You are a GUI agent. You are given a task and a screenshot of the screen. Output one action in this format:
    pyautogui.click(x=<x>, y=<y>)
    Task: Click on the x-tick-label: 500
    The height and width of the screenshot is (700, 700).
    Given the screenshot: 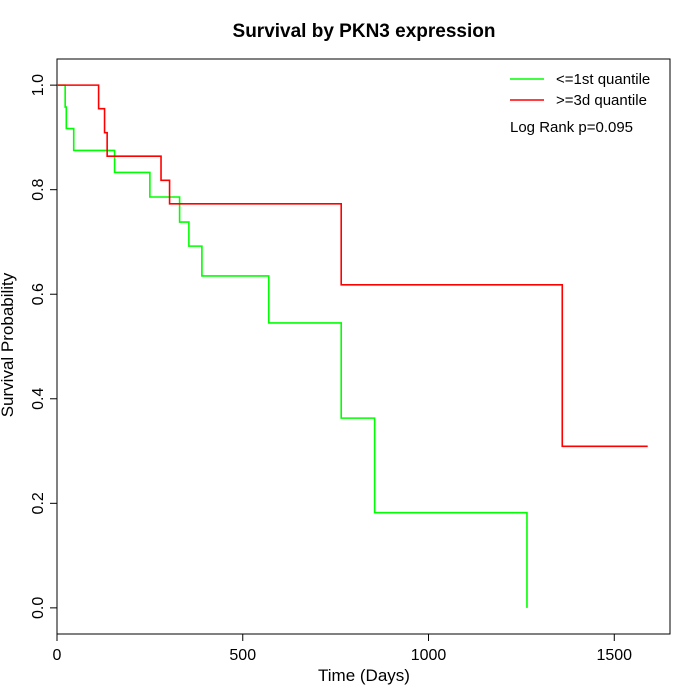 What is the action you would take?
    pyautogui.click(x=242, y=655)
    